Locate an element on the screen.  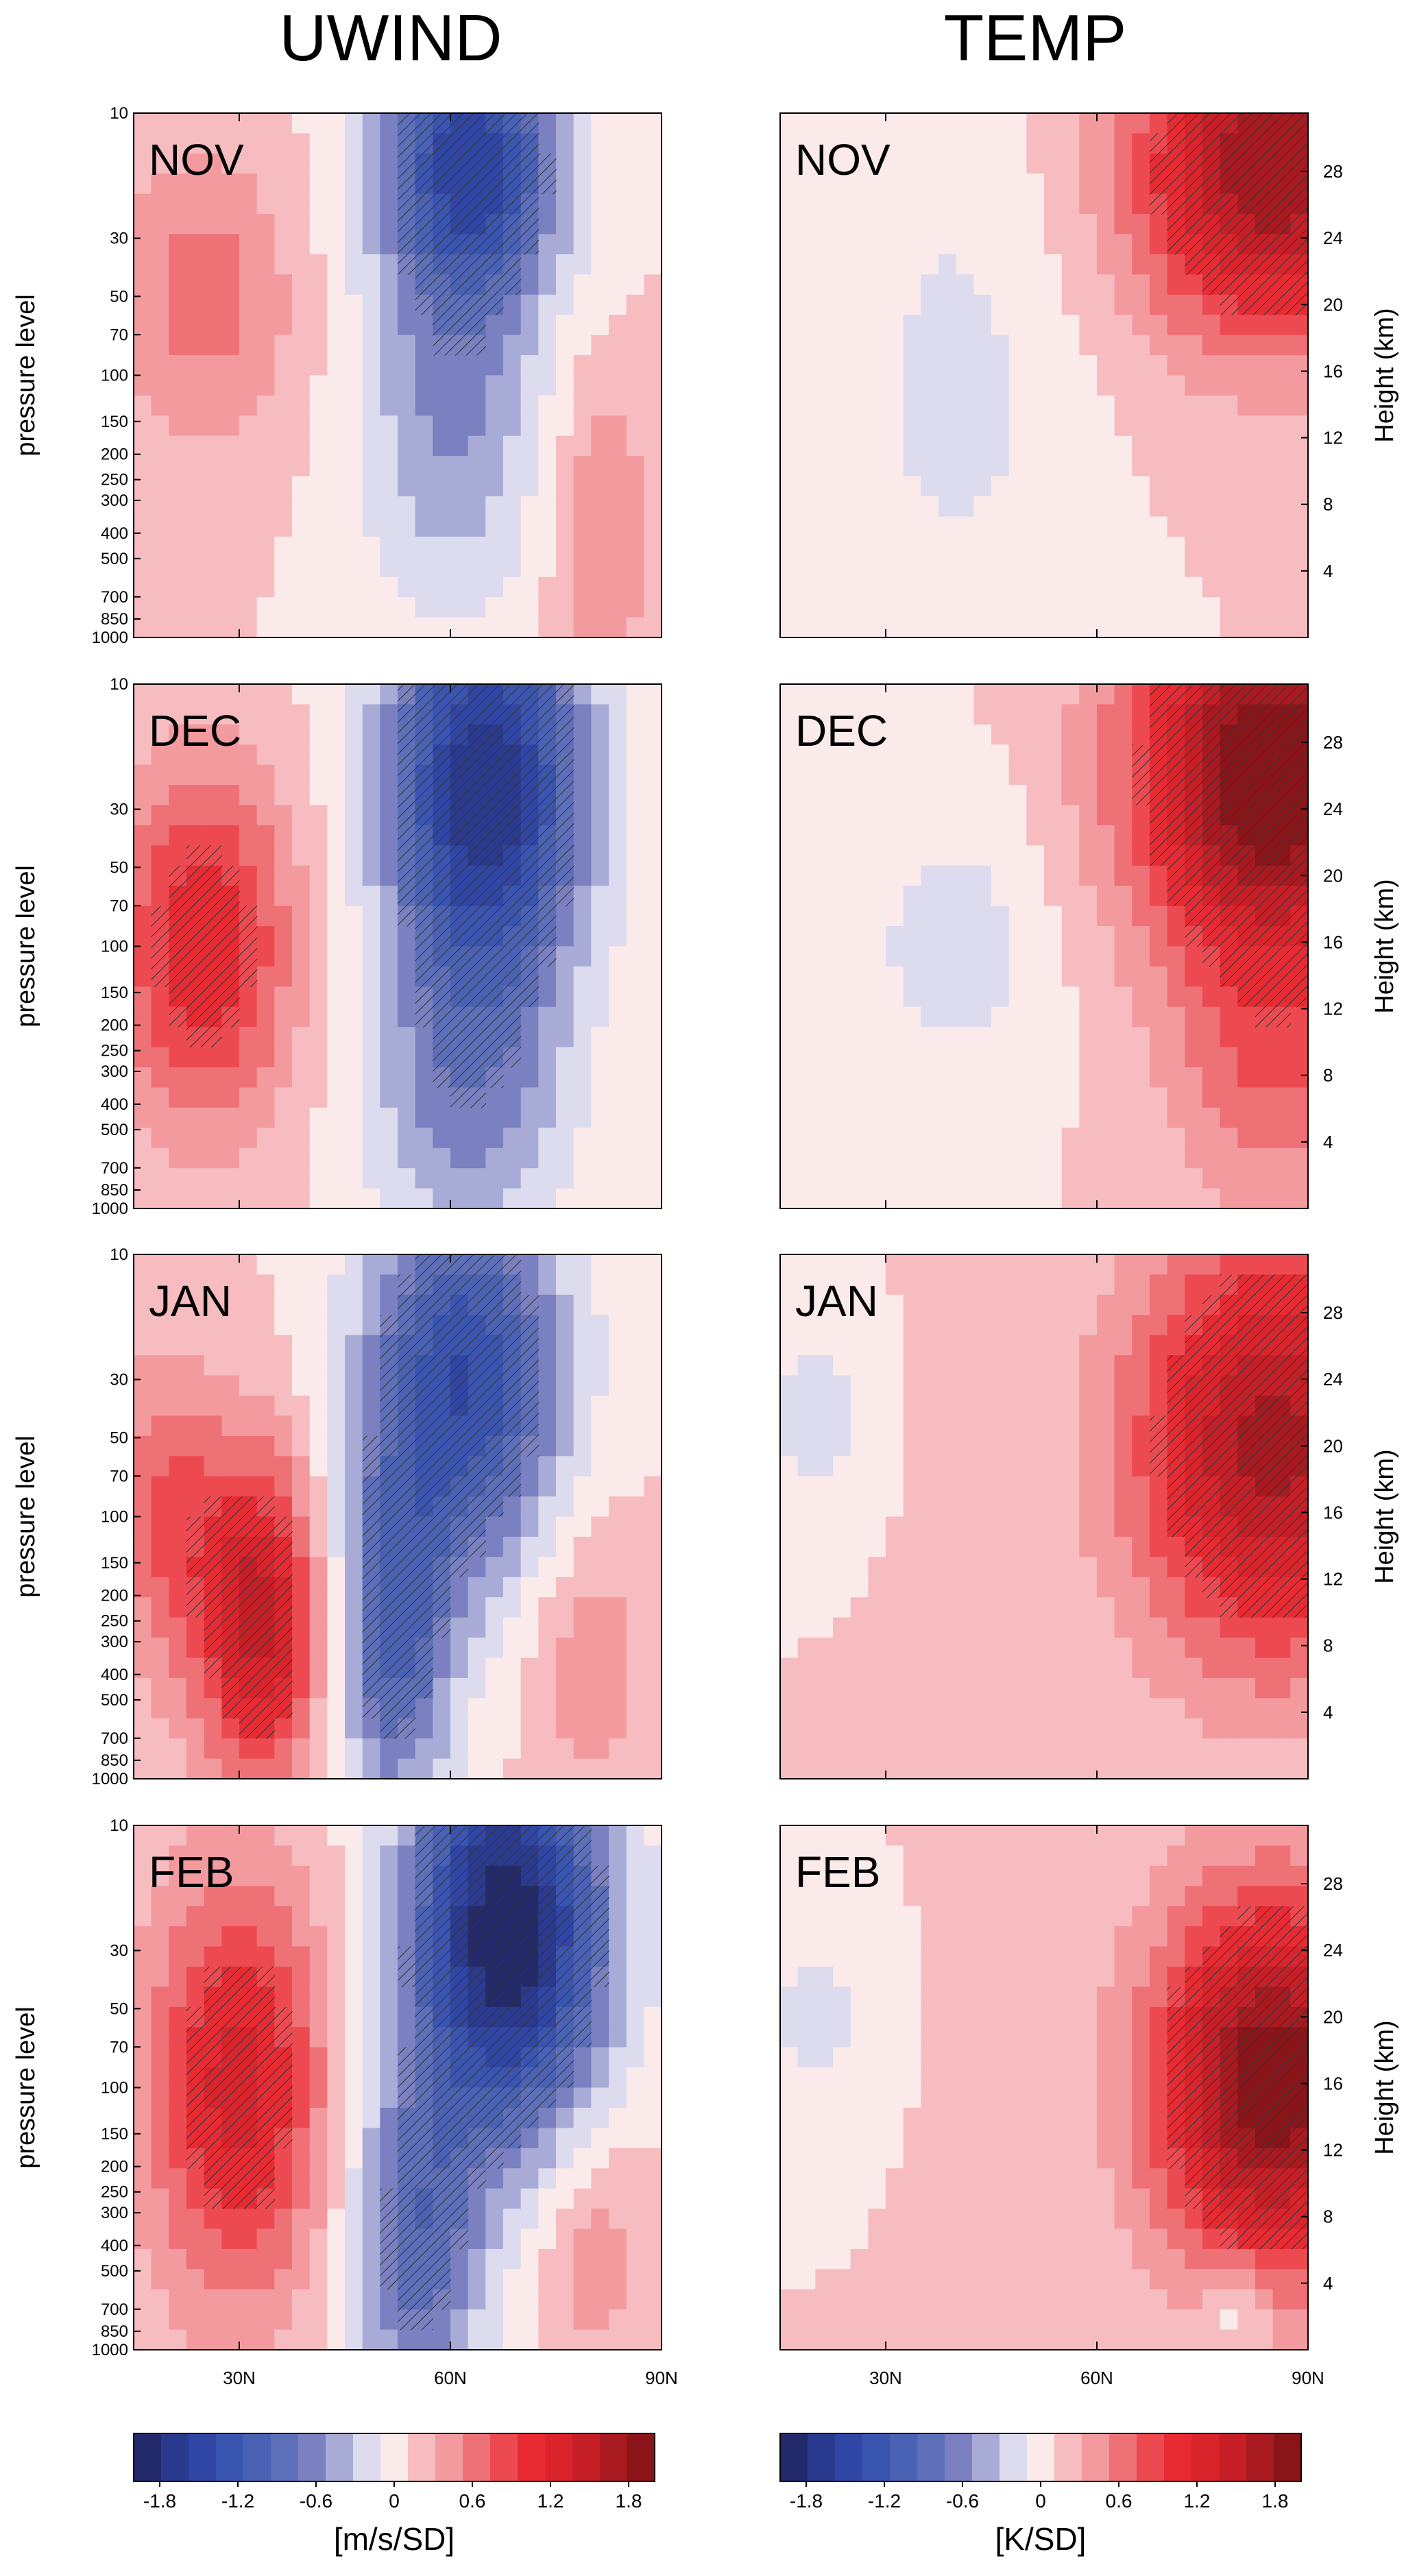
y-tick-label: 4 is located at coordinates (1328, 571).